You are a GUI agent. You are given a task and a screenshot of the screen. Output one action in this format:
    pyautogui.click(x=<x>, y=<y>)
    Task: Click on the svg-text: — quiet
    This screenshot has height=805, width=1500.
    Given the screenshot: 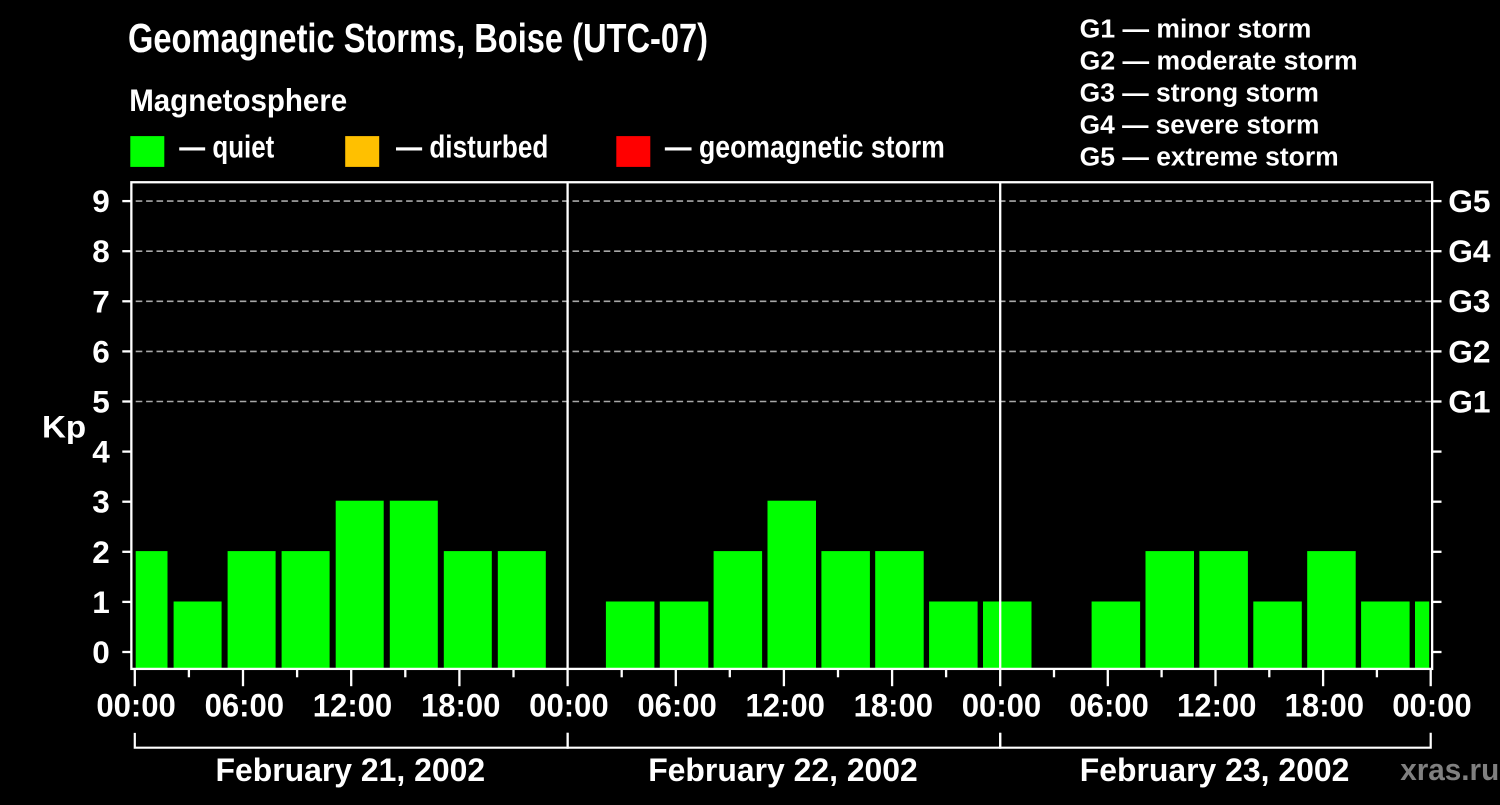 What is the action you would take?
    pyautogui.click(x=226, y=147)
    